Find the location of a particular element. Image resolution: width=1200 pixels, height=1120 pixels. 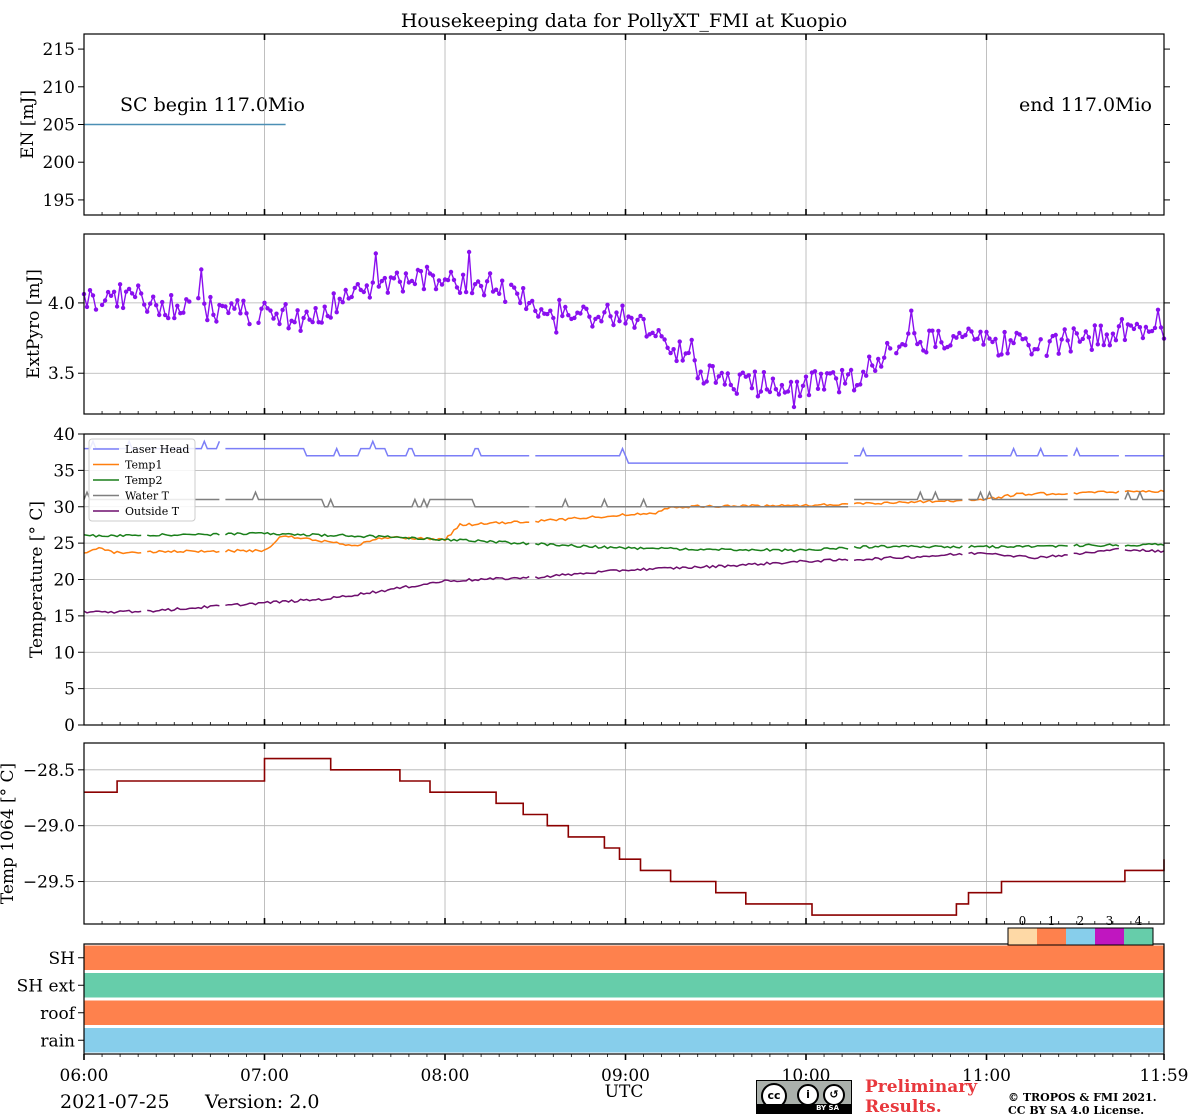

colorbar-label: 2 is located at coordinates (1081, 921).